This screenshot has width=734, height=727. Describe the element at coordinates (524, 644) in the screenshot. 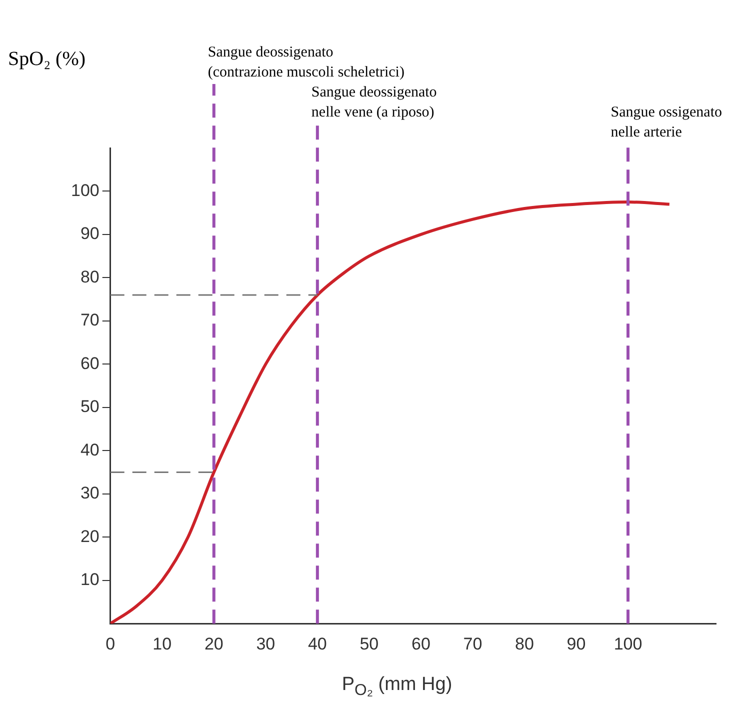

I see `x-tick-label: 80` at that location.